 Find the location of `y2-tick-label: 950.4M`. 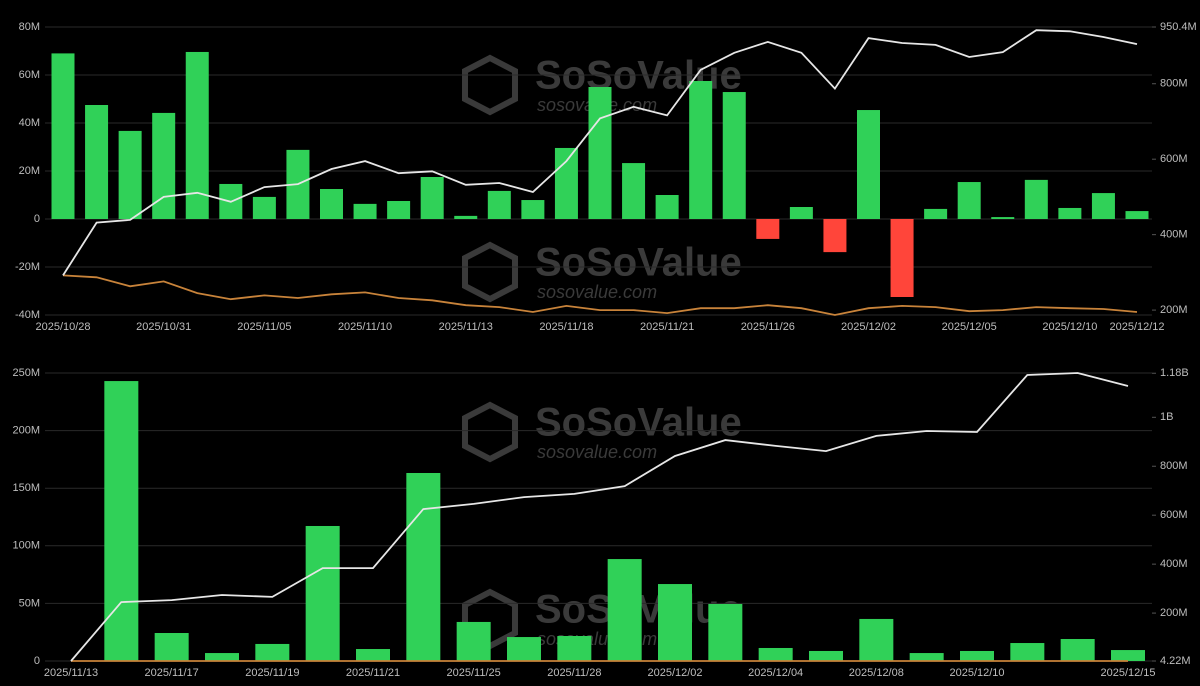

y2-tick-label: 950.4M is located at coordinates (1178, 27).